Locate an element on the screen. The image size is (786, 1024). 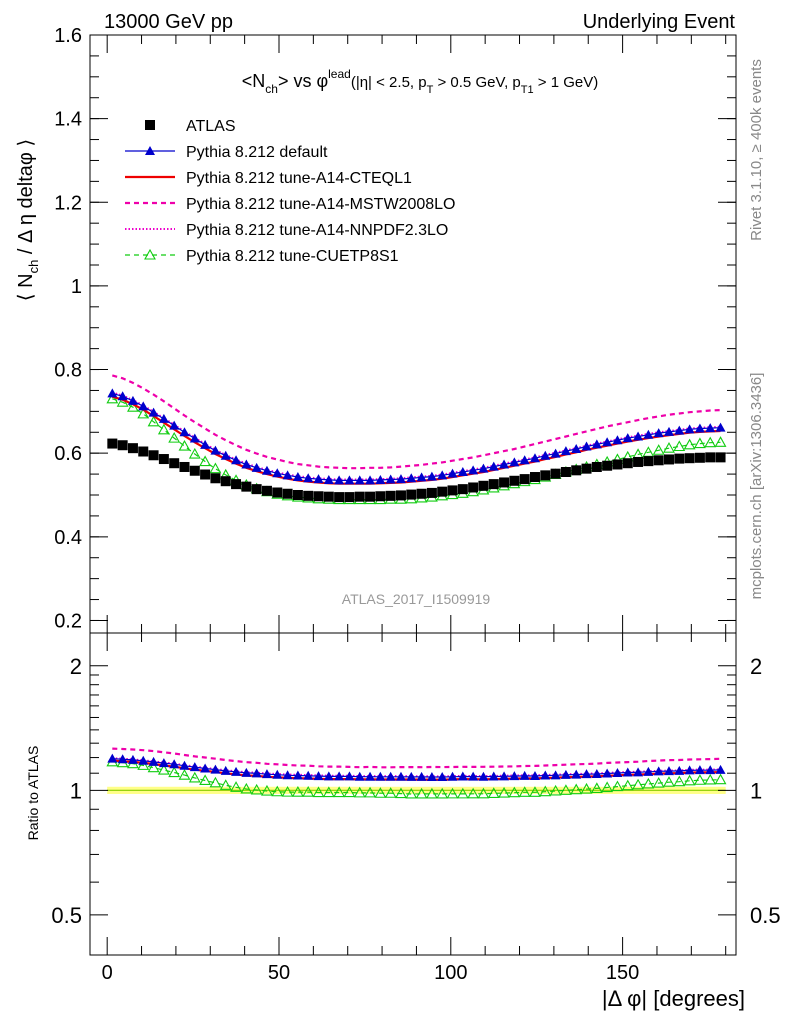
y-tick-label: 0.8 is located at coordinates (68, 371).